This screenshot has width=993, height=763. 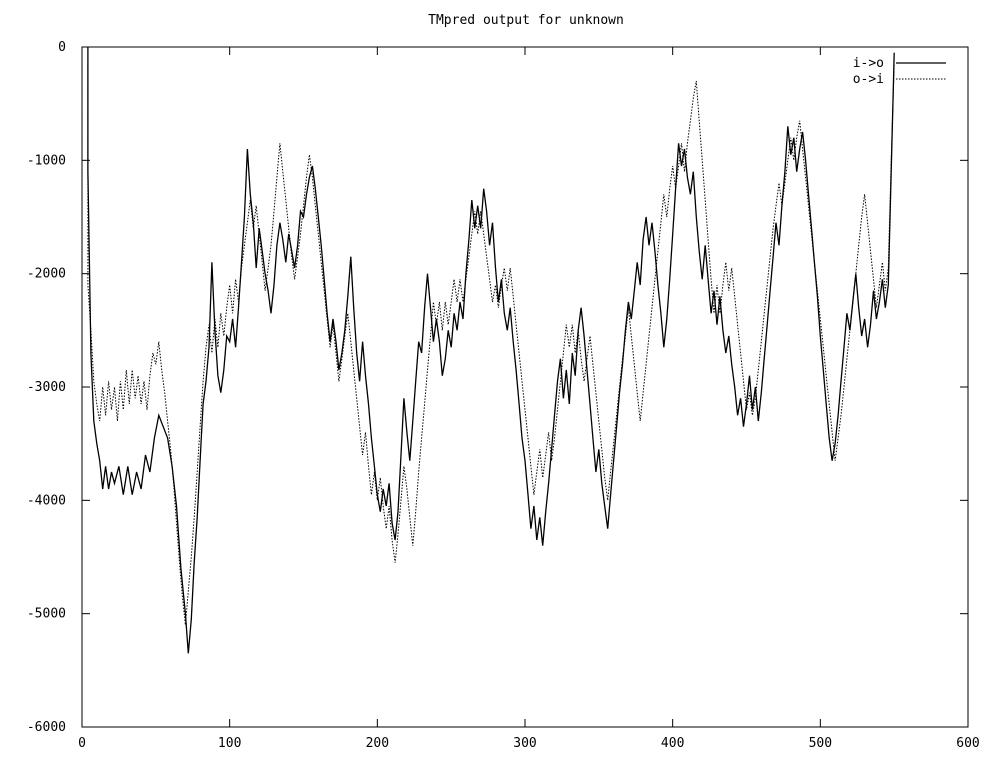 I want to click on legend-label: i->o, so click(x=868, y=63).